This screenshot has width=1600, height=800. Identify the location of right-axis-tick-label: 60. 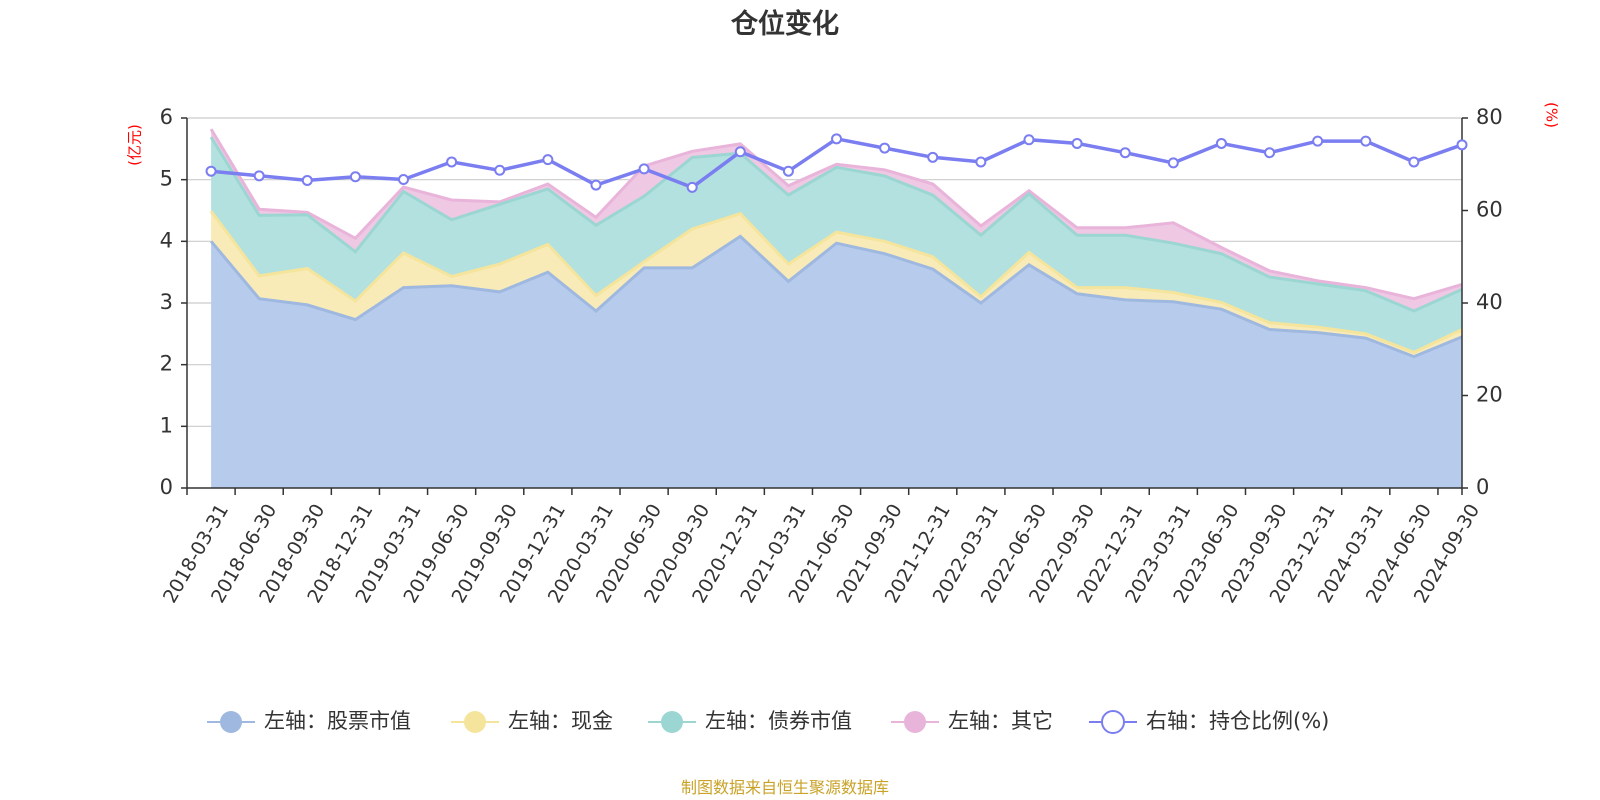
(1489, 210).